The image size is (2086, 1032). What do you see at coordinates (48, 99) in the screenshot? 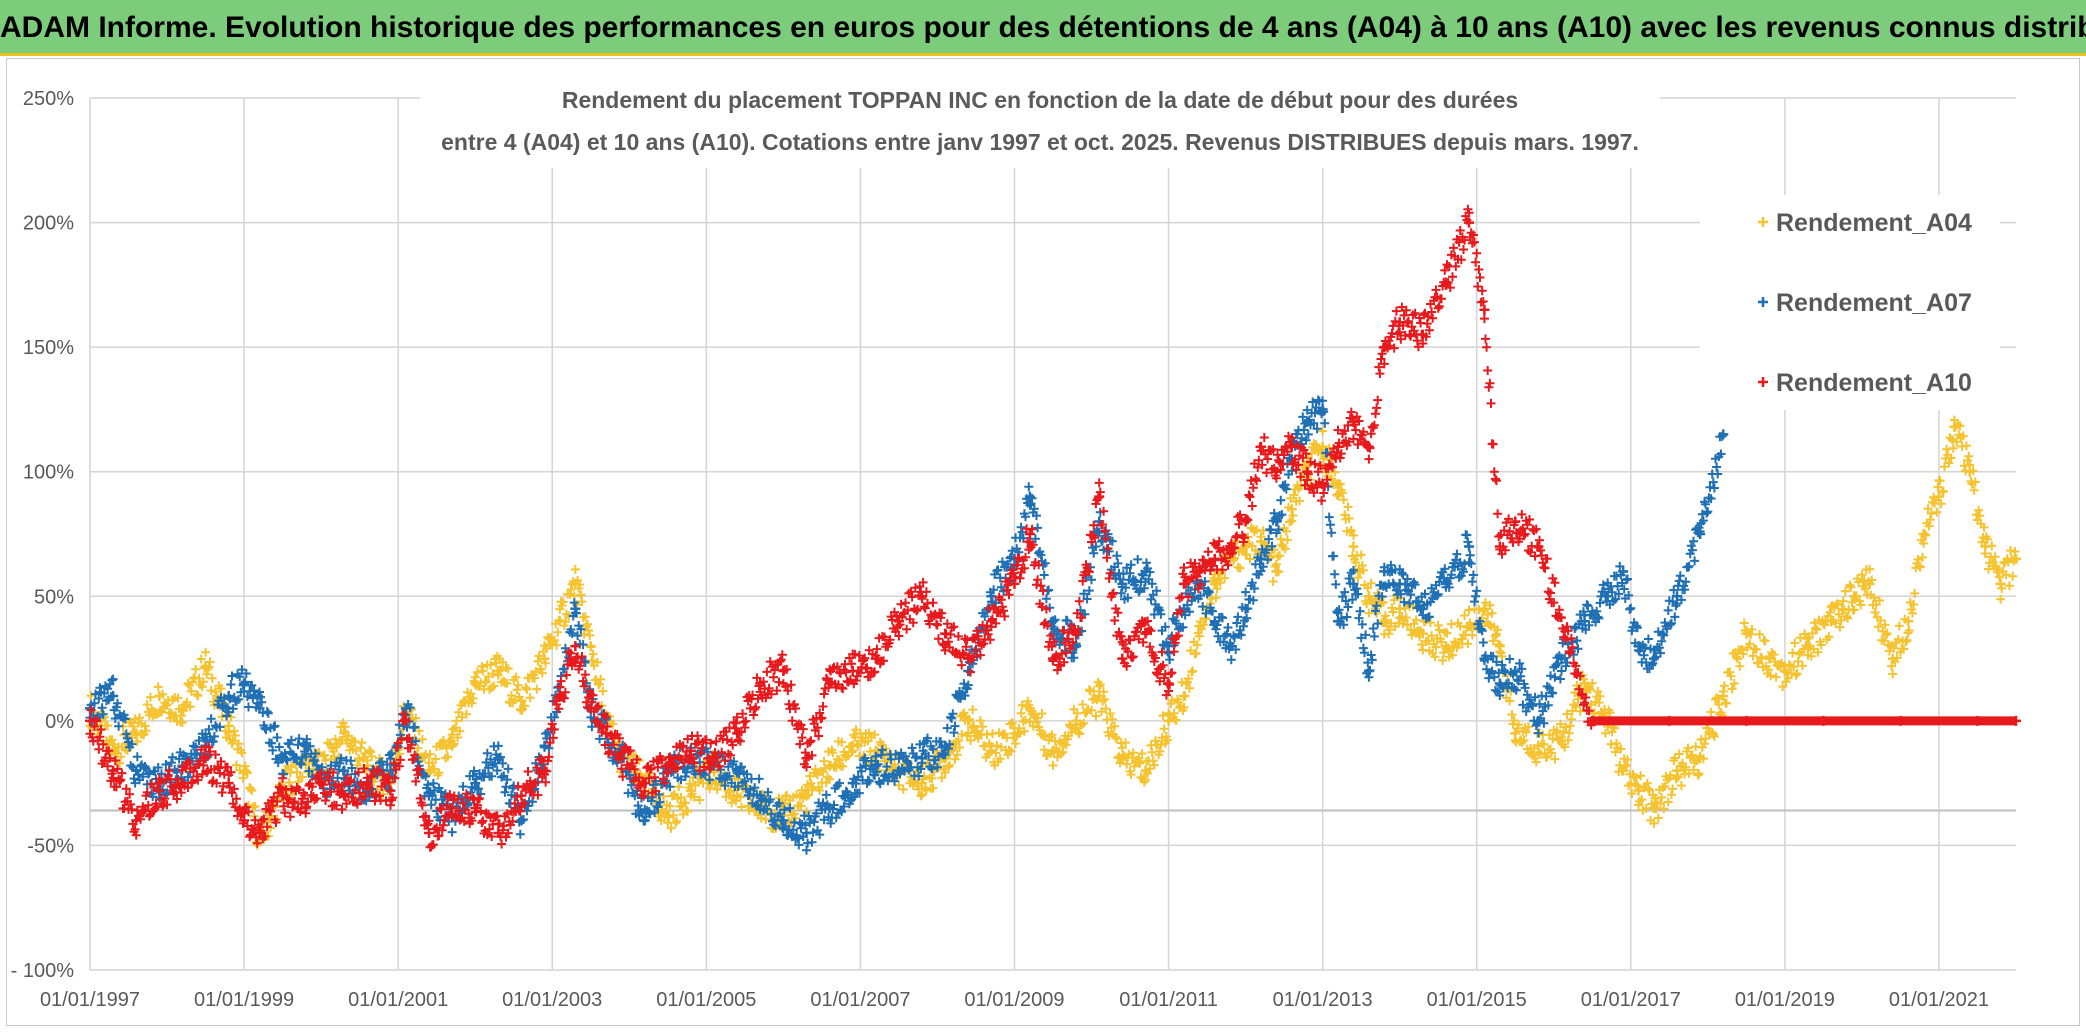
I see `y-tick-label: 250%` at bounding box center [48, 99].